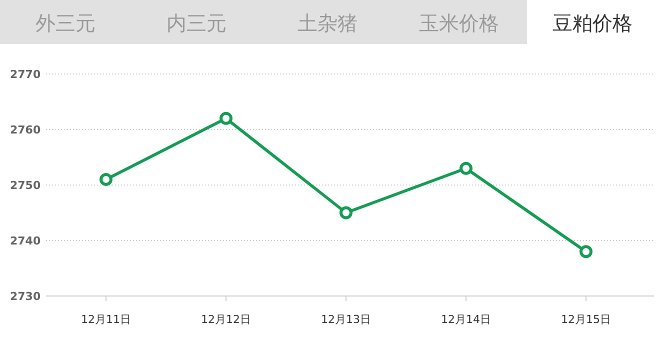  Describe the element at coordinates (196, 23) in the screenshot. I see `text: 内三元` at that location.